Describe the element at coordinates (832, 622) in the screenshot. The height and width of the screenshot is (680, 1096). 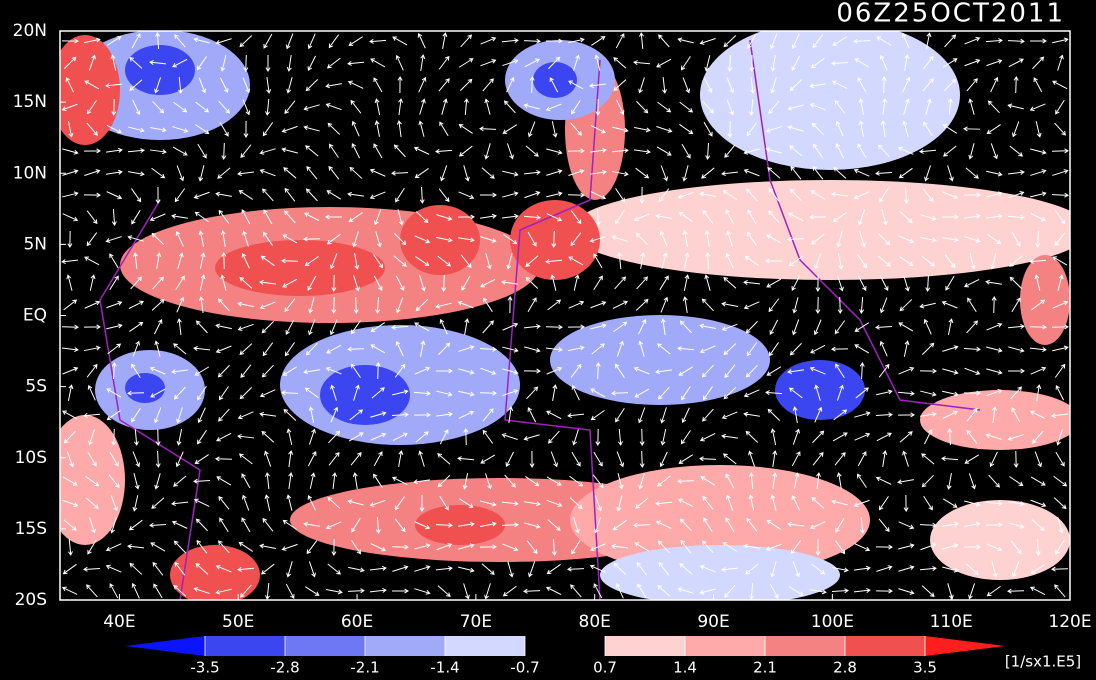
I see `x-tick-label: 100E` at that location.